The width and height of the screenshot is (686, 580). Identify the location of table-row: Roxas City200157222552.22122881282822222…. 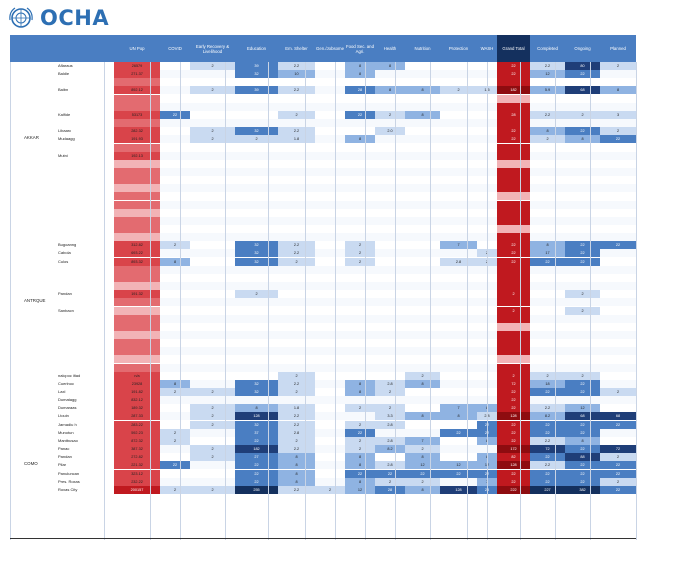
(323, 489).